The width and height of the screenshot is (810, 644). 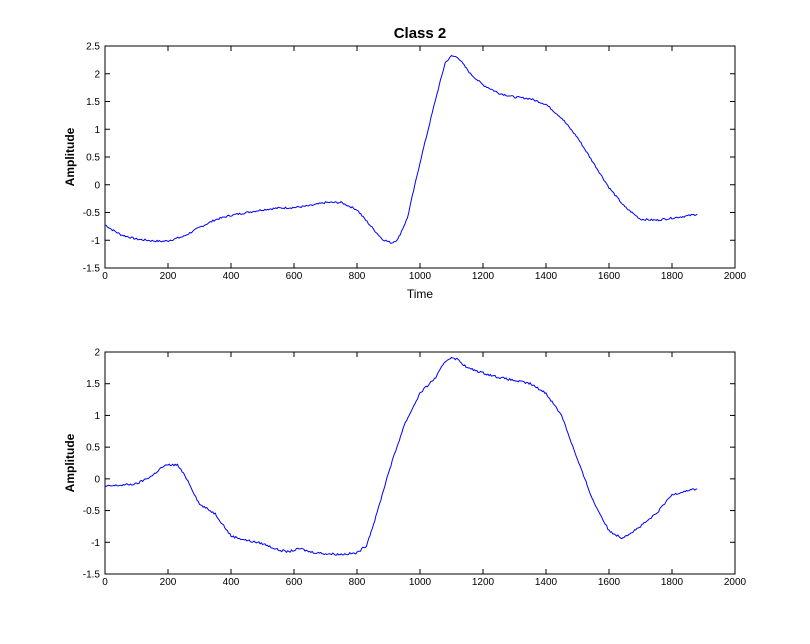 What do you see at coordinates (420, 294) in the screenshot?
I see `x-axis-label: Time` at bounding box center [420, 294].